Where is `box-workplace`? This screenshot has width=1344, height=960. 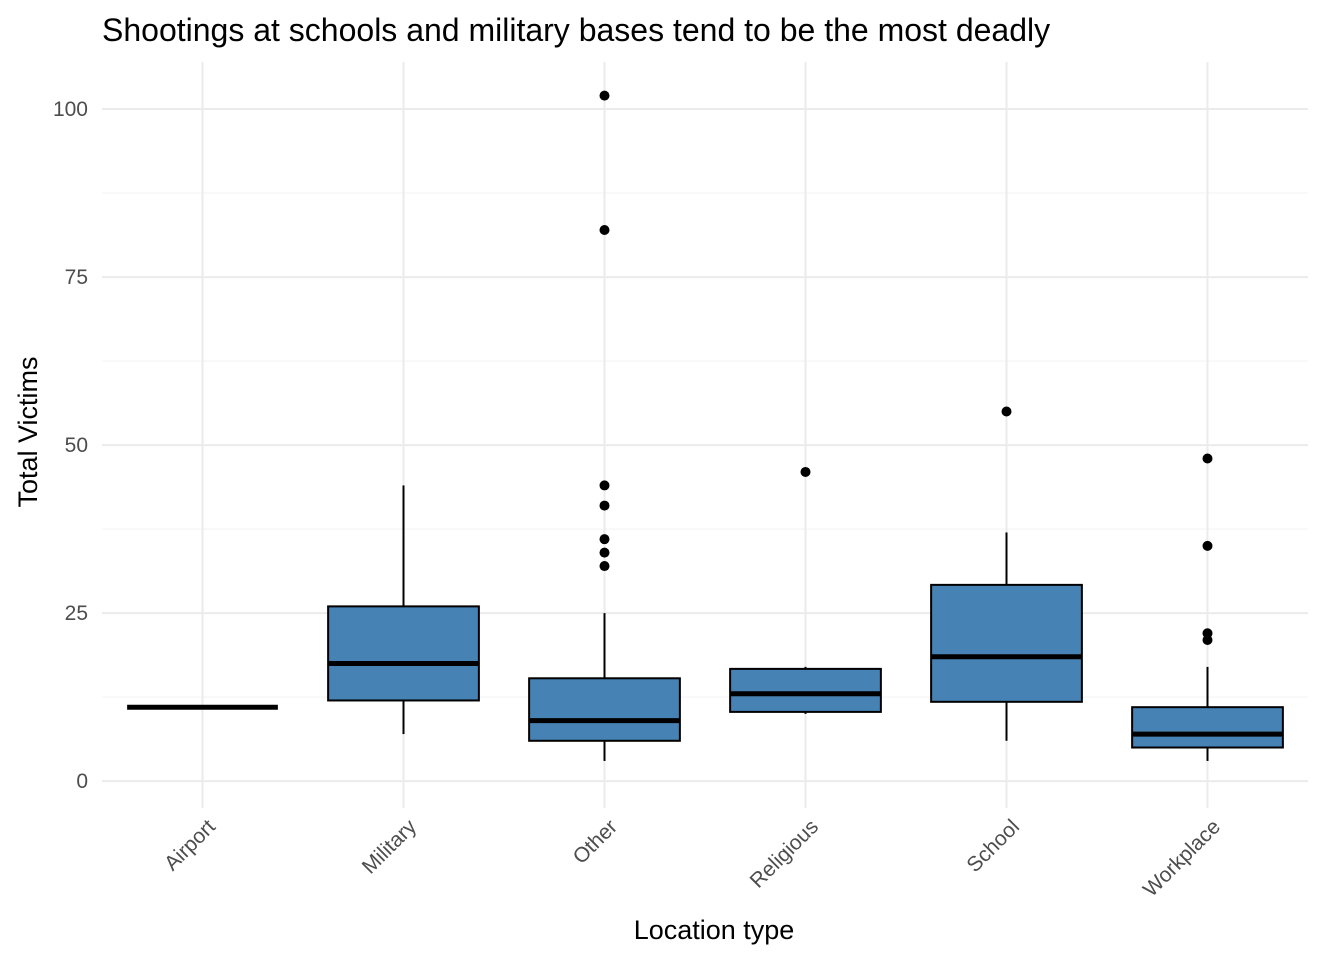
box-workplace is located at coordinates (1207, 607).